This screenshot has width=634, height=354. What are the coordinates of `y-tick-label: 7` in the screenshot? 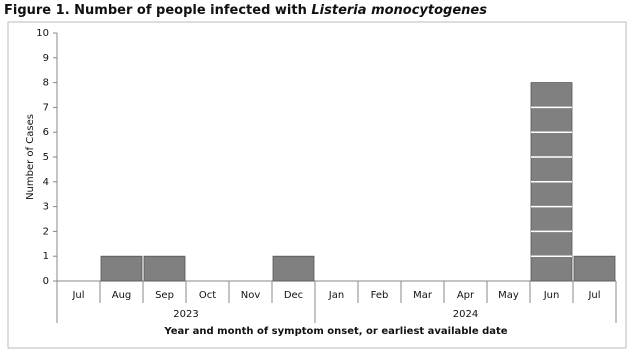 It's located at (46, 107).